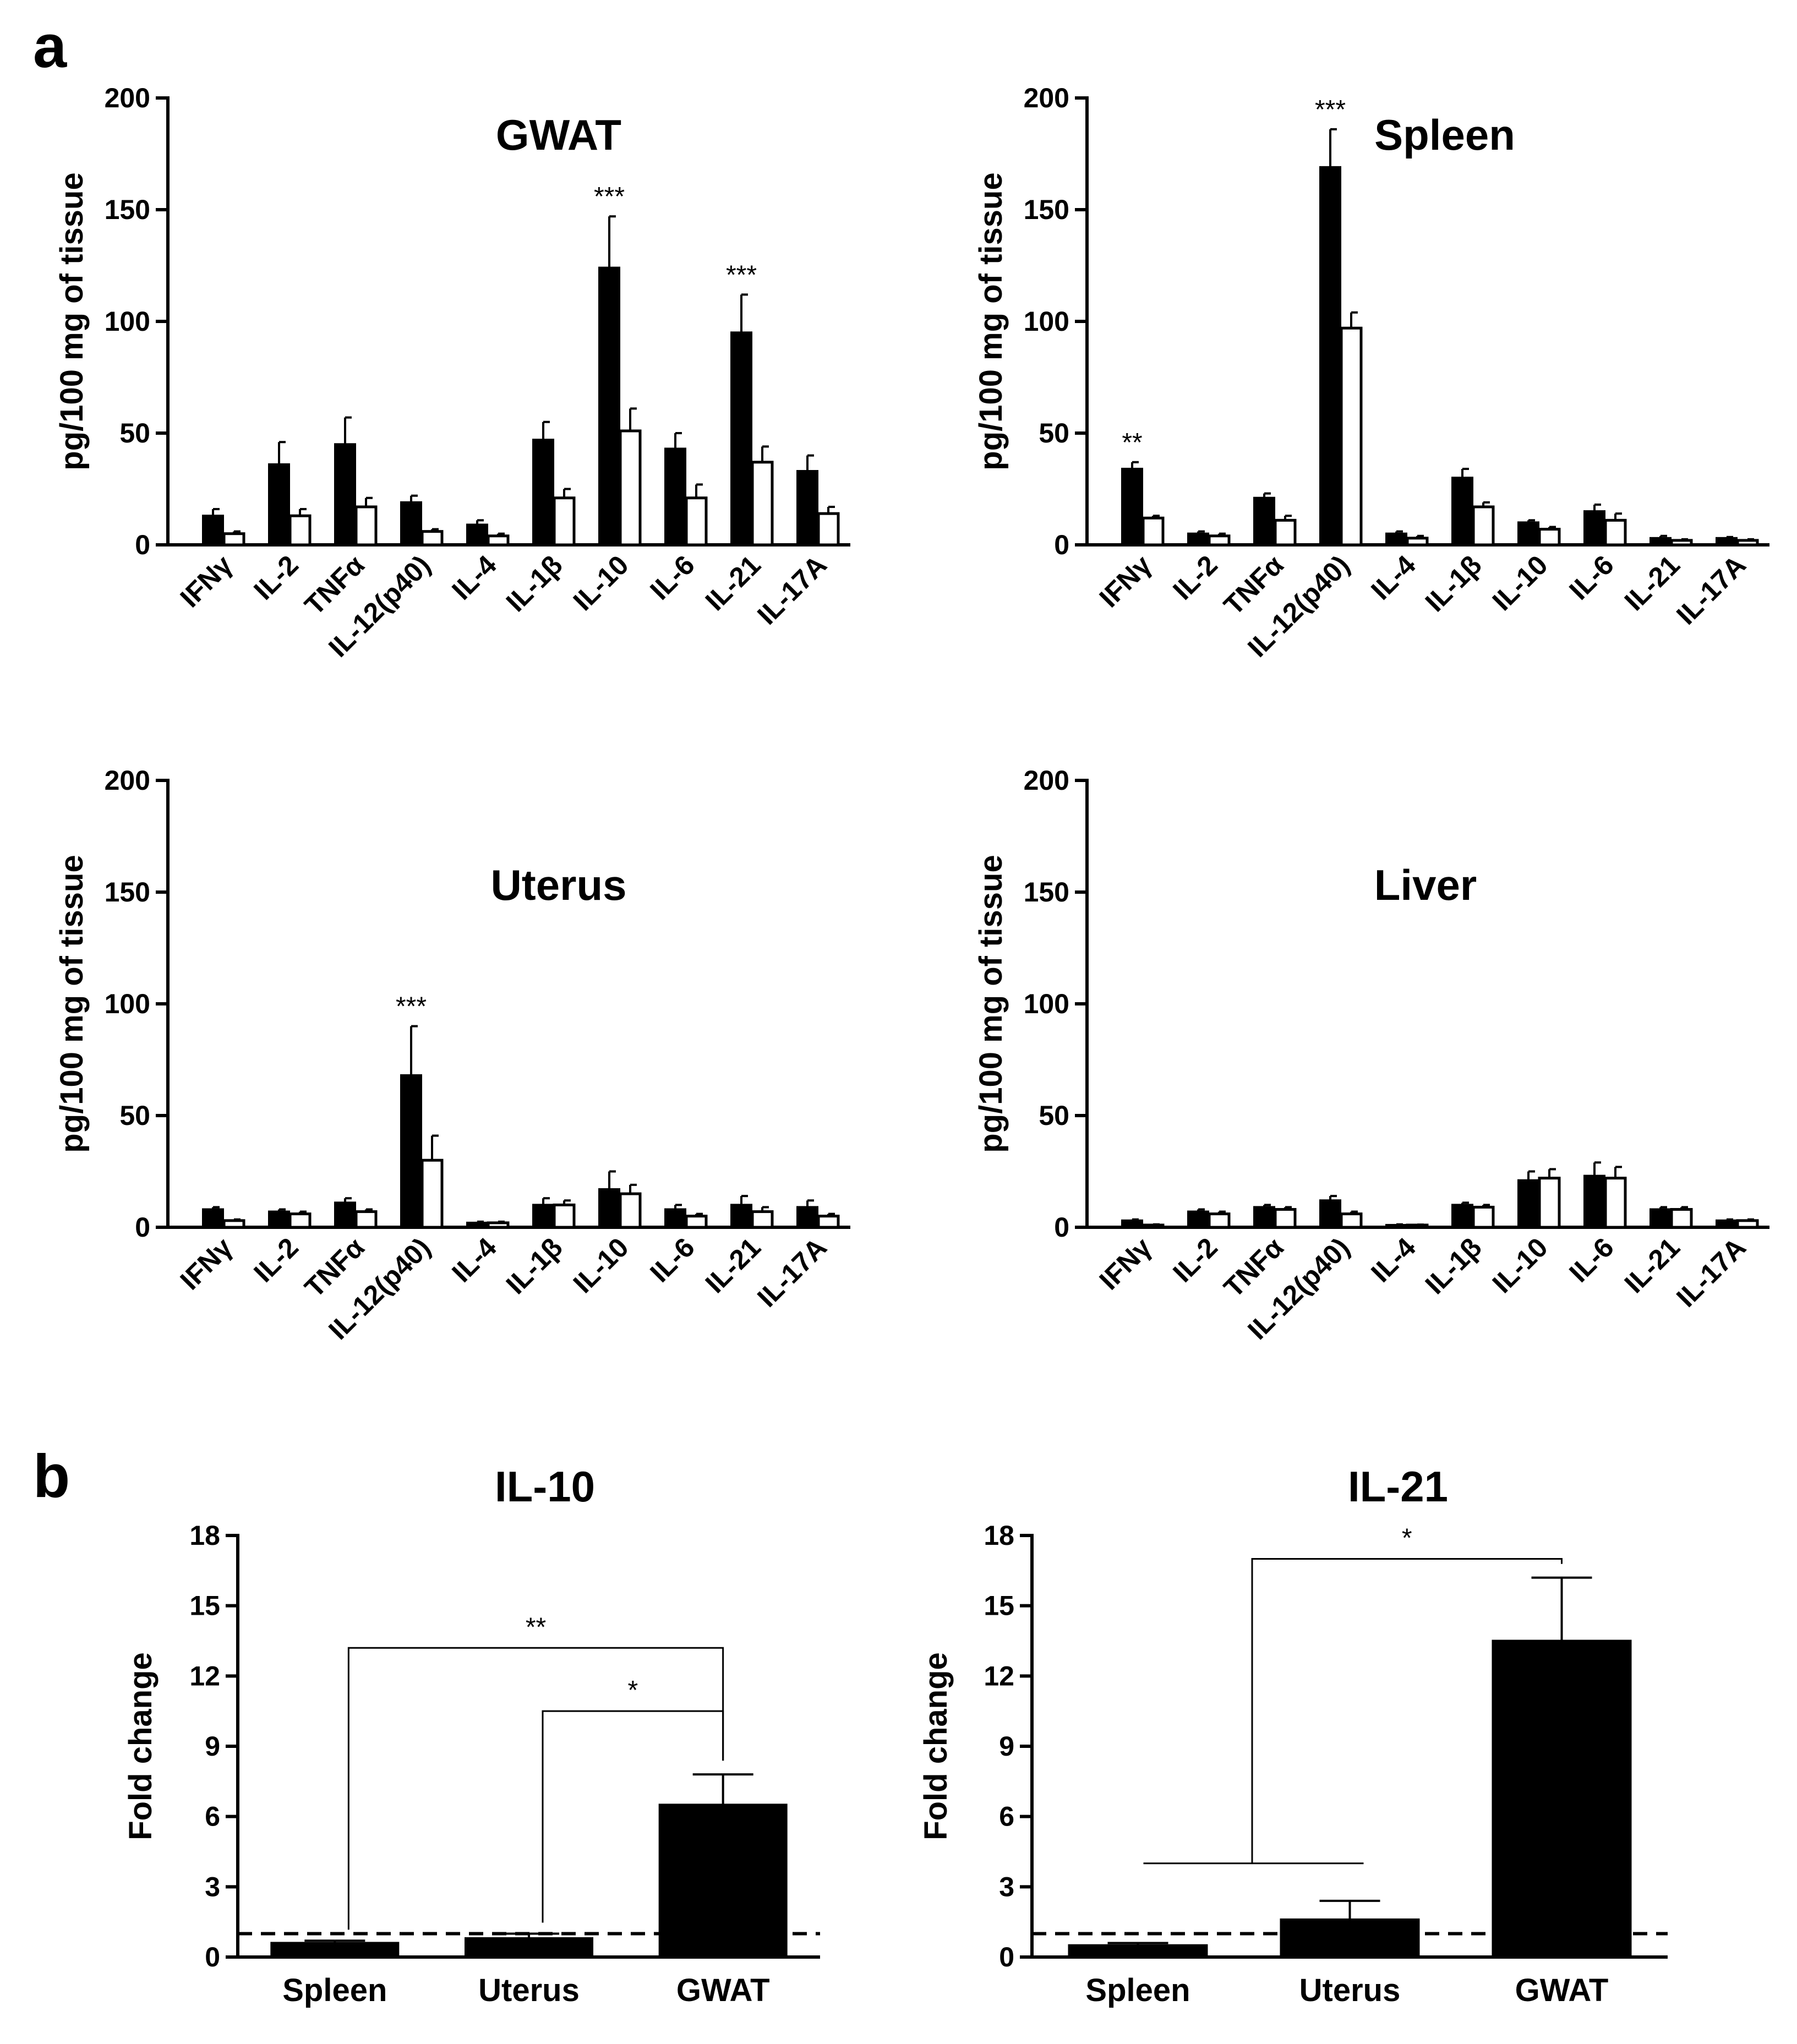  I want to click on bar-il-2-series1, so click(1198, 1220).